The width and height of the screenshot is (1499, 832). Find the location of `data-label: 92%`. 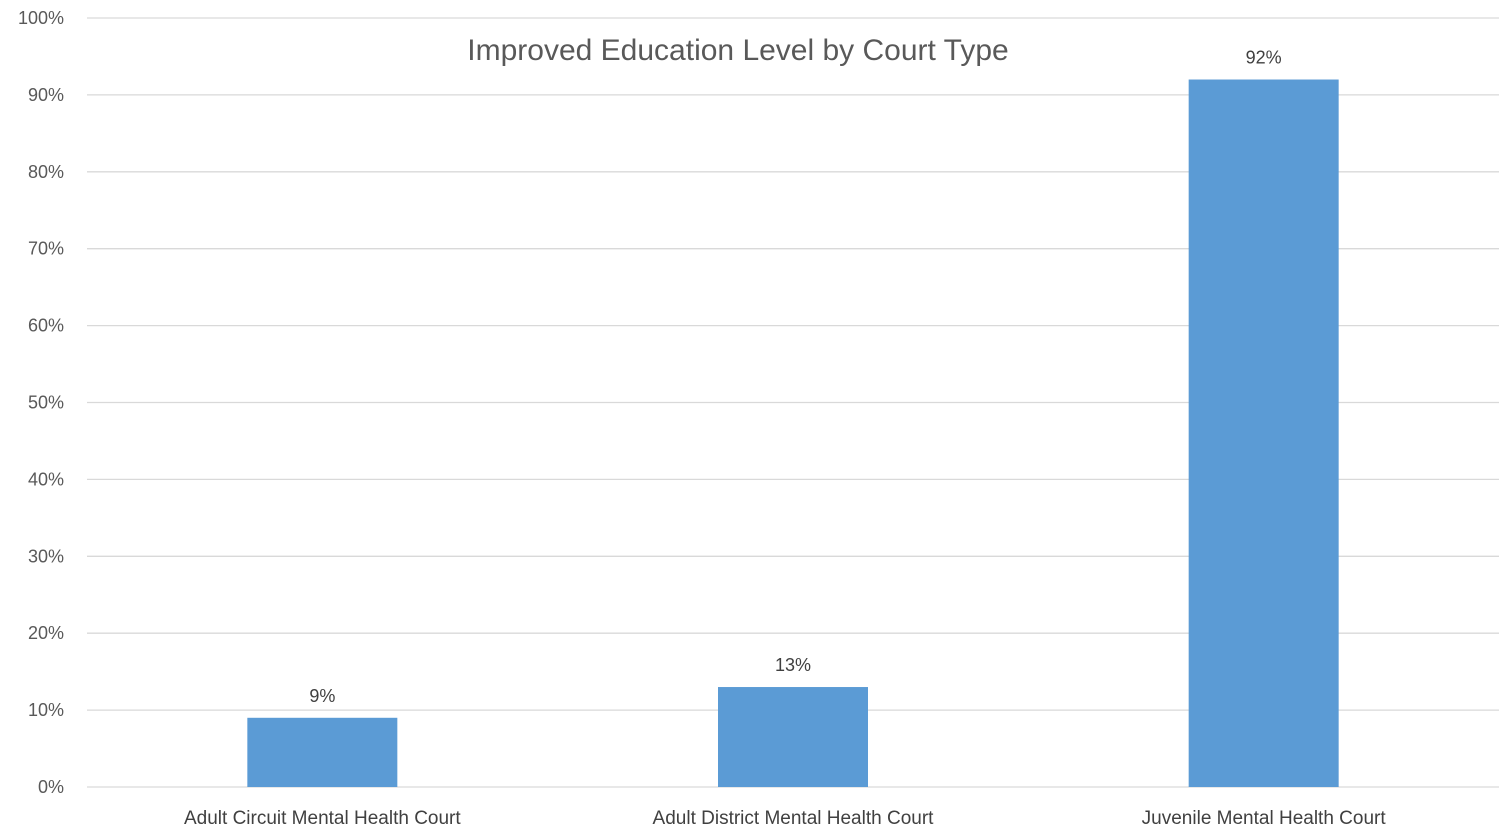

data-label: 92% is located at coordinates (1264, 58).